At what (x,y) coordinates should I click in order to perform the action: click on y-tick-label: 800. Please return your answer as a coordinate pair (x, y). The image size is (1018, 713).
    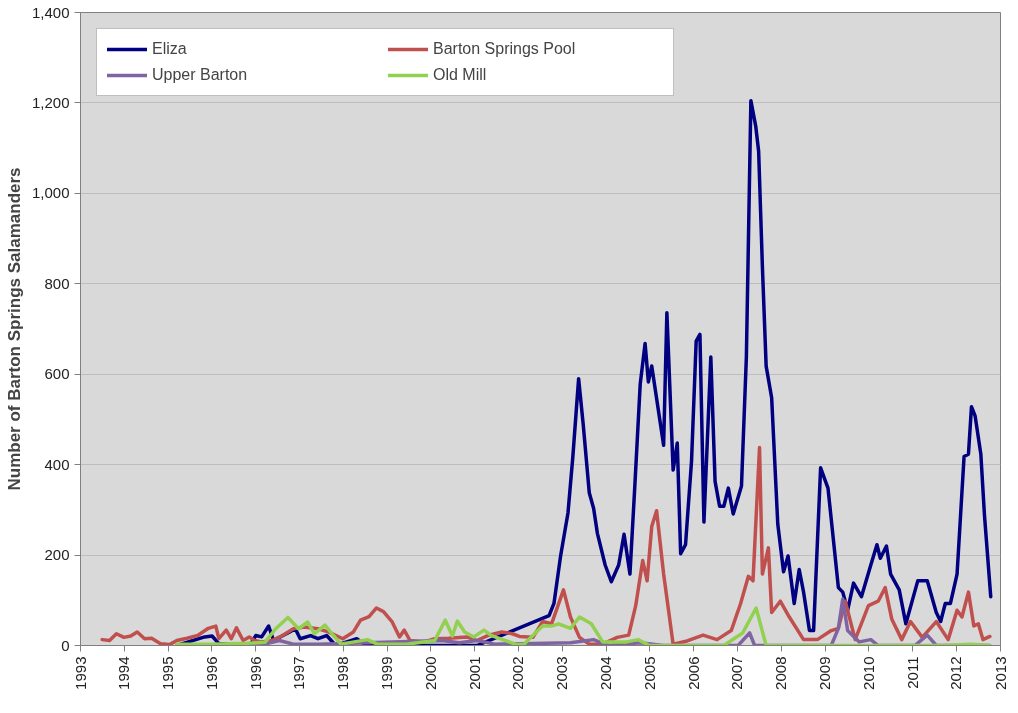
    Looking at the image, I should click on (57, 283).